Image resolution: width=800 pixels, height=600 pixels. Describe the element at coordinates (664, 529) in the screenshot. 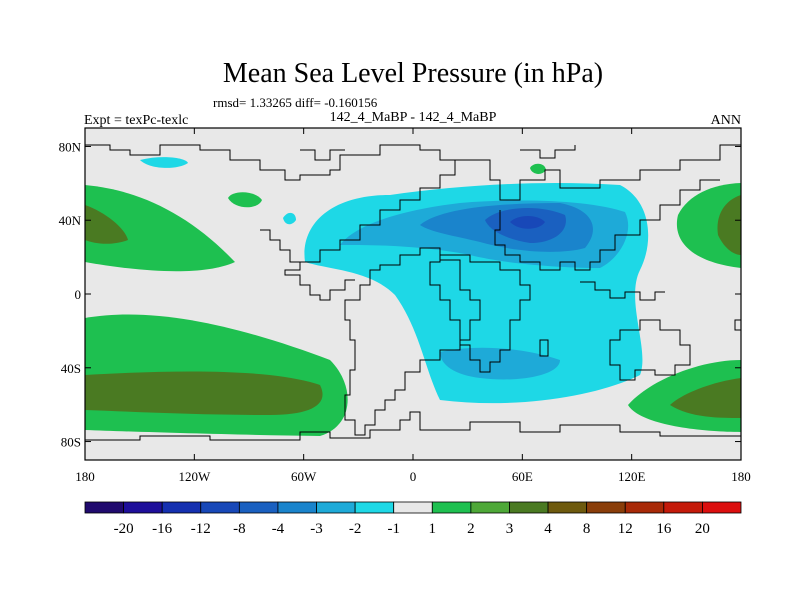

I see `colorbar-label: 16` at that location.